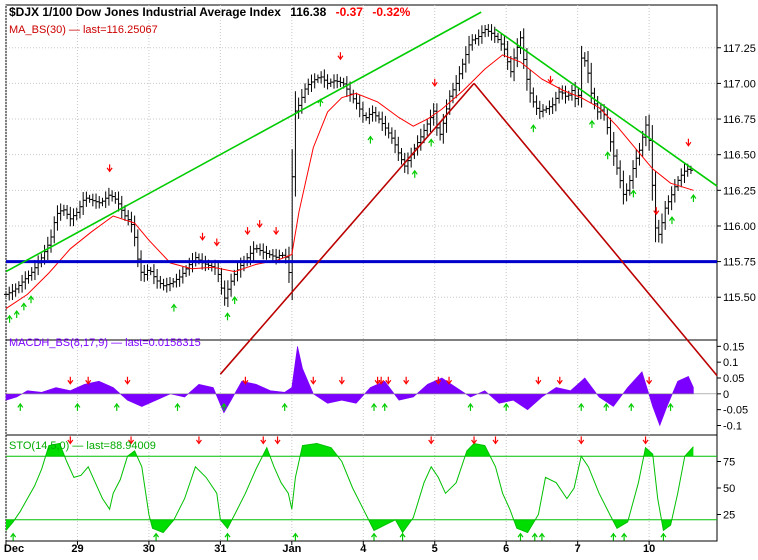 The height and width of the screenshot is (560, 758). I want to click on price-y-tick-label: 115.75, so click(739, 263).